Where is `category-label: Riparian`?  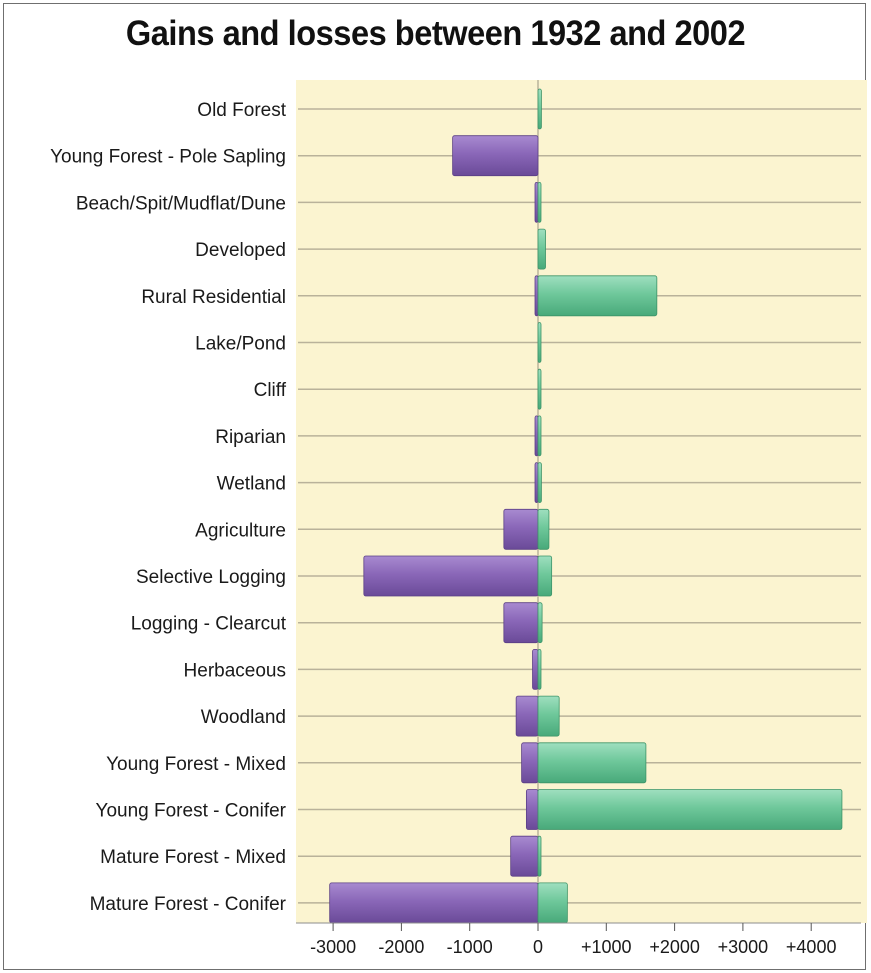
category-label: Riparian is located at coordinates (250, 437).